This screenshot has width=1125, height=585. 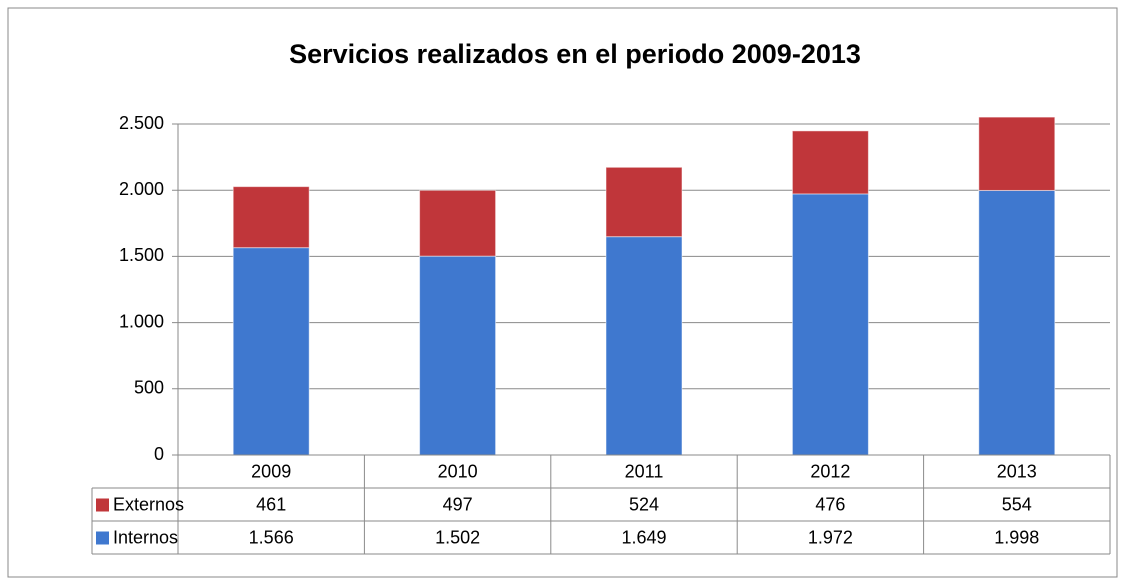 What do you see at coordinates (141, 123) in the screenshot?
I see `y-tick-label: 2.500` at bounding box center [141, 123].